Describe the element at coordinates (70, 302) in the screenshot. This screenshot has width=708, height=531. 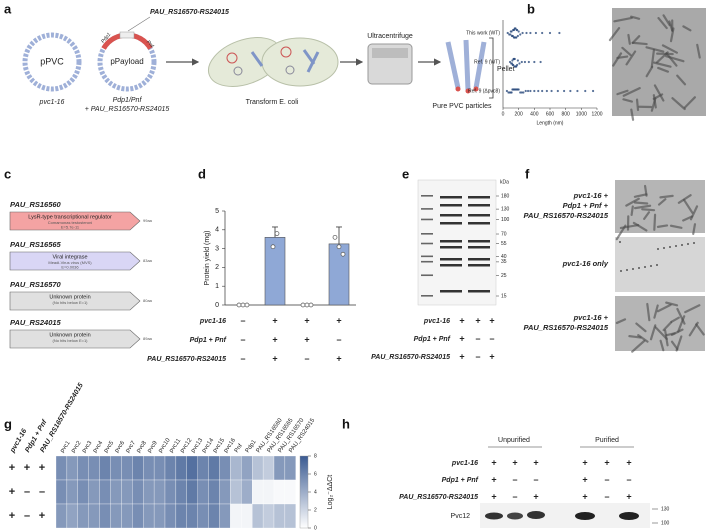
I see `gene-organism: (No hits below E=1)` at that location.